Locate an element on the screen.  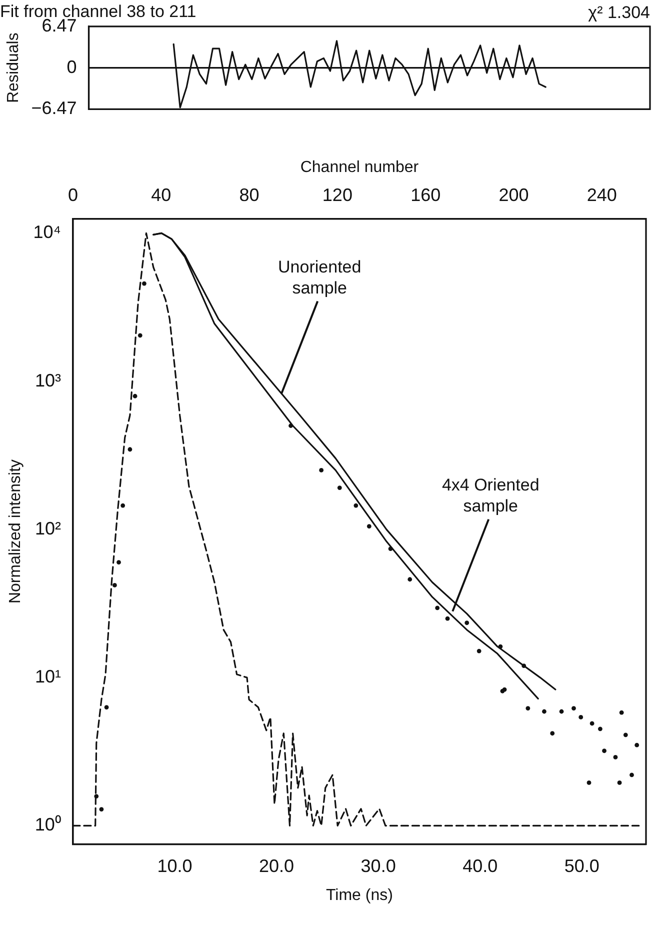
text: χ² 1.304 is located at coordinates (619, 12).